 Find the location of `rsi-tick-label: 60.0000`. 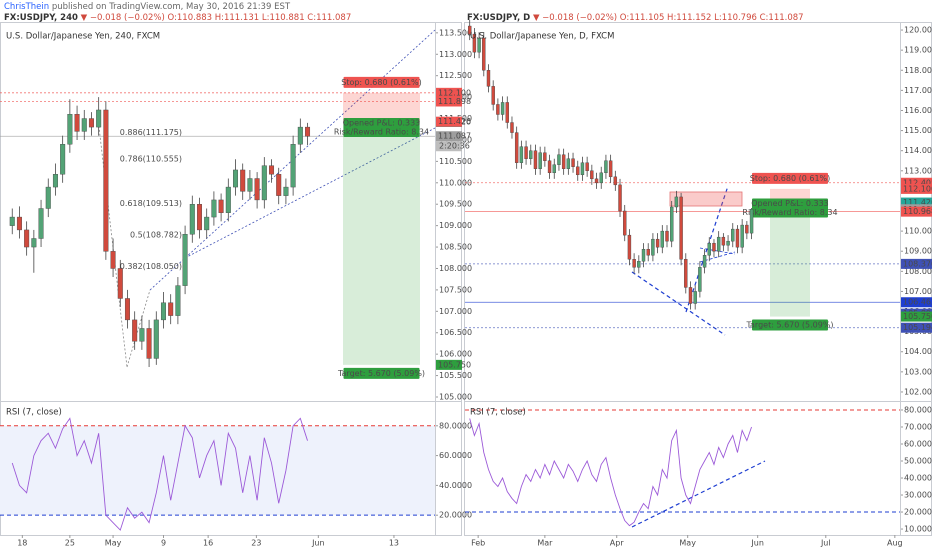

rsi-tick-label: 60.0000 is located at coordinates (455, 455).